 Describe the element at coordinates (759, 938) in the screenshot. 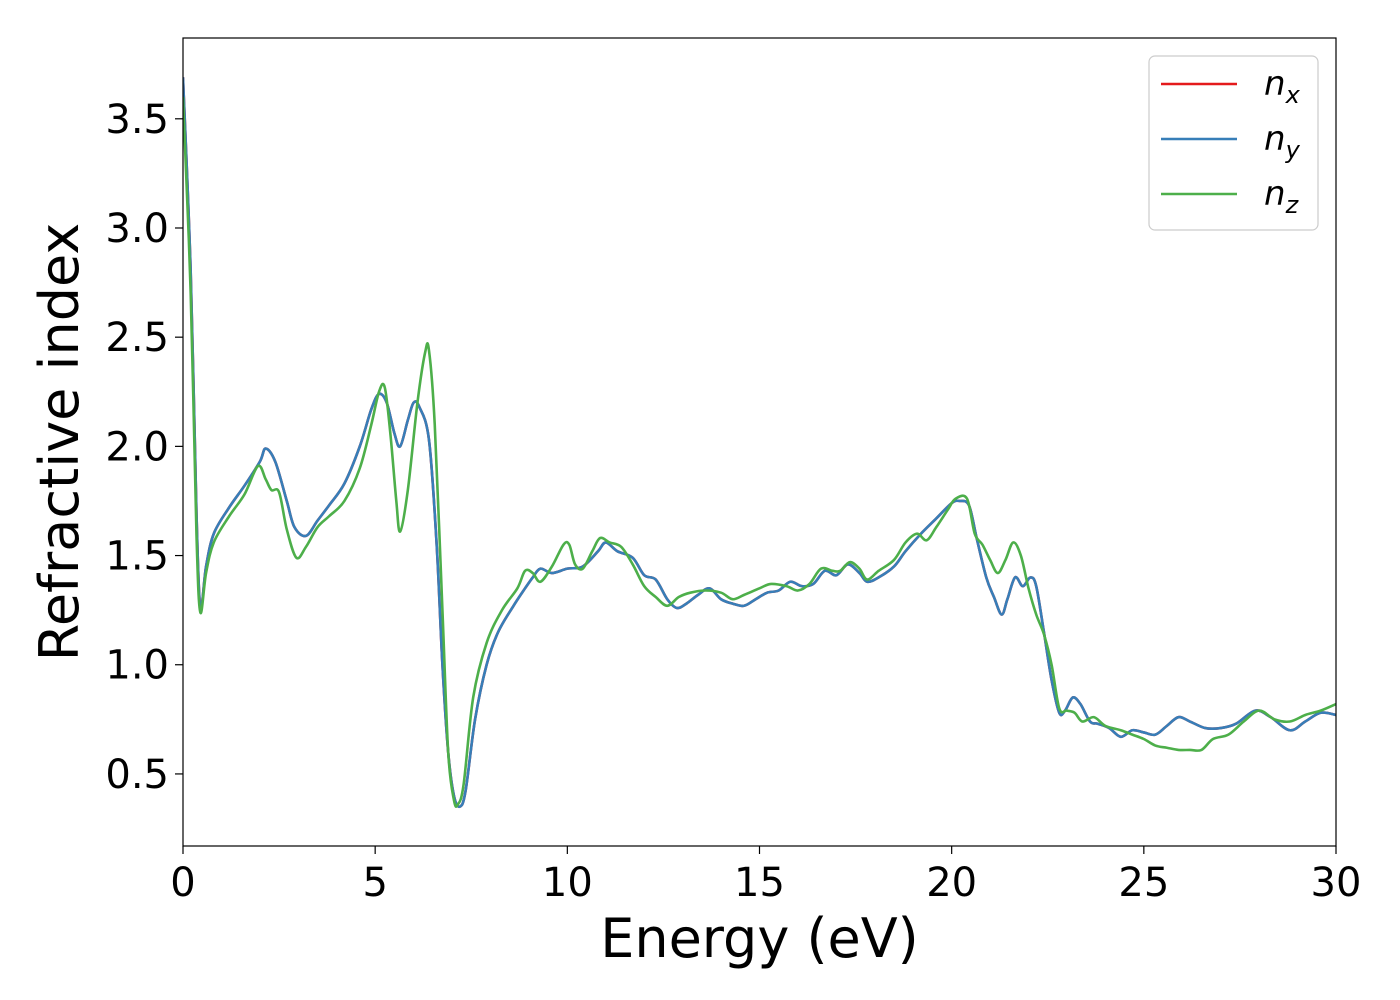

I see `x-axis-label: Energy (eV)` at that location.